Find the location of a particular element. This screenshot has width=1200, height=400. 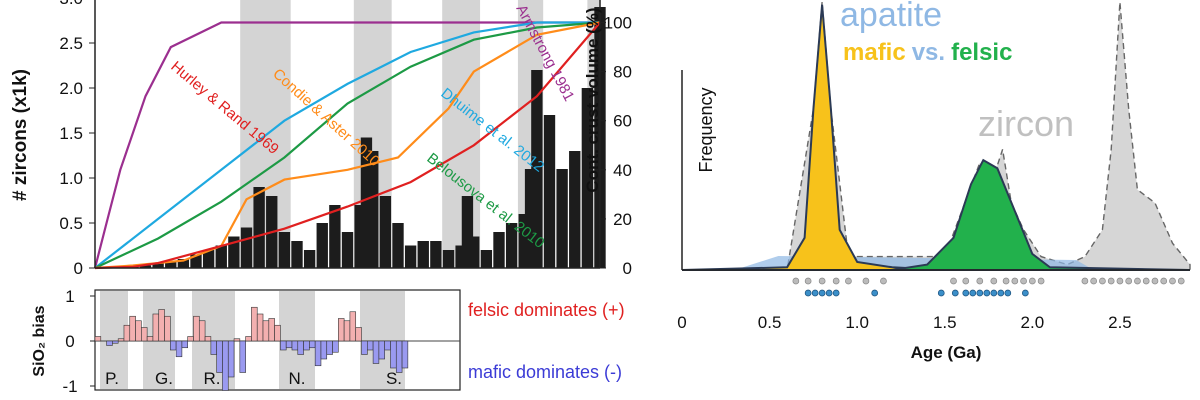

y2-tick-label: 20 is located at coordinates (622, 219).